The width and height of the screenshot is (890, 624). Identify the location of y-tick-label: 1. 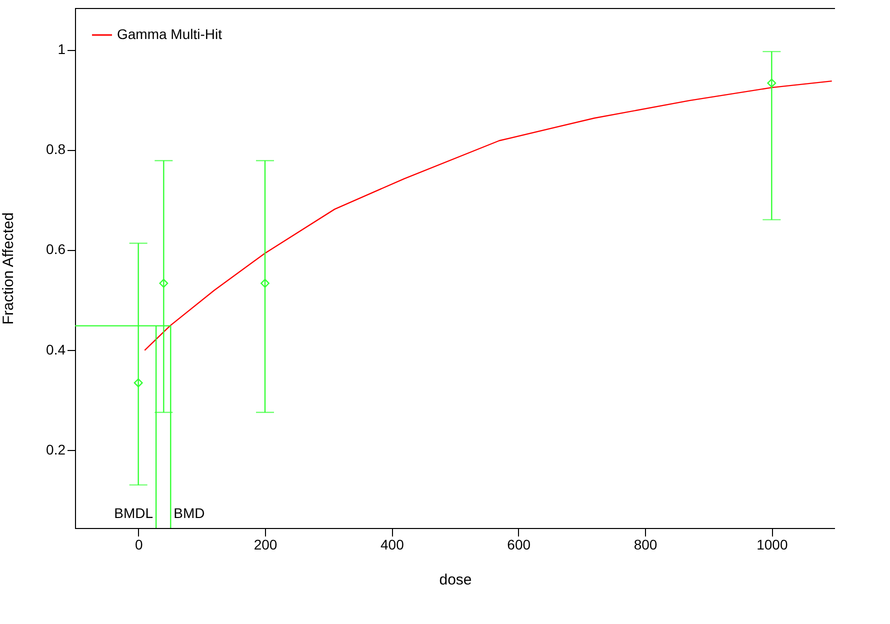
(62, 49).